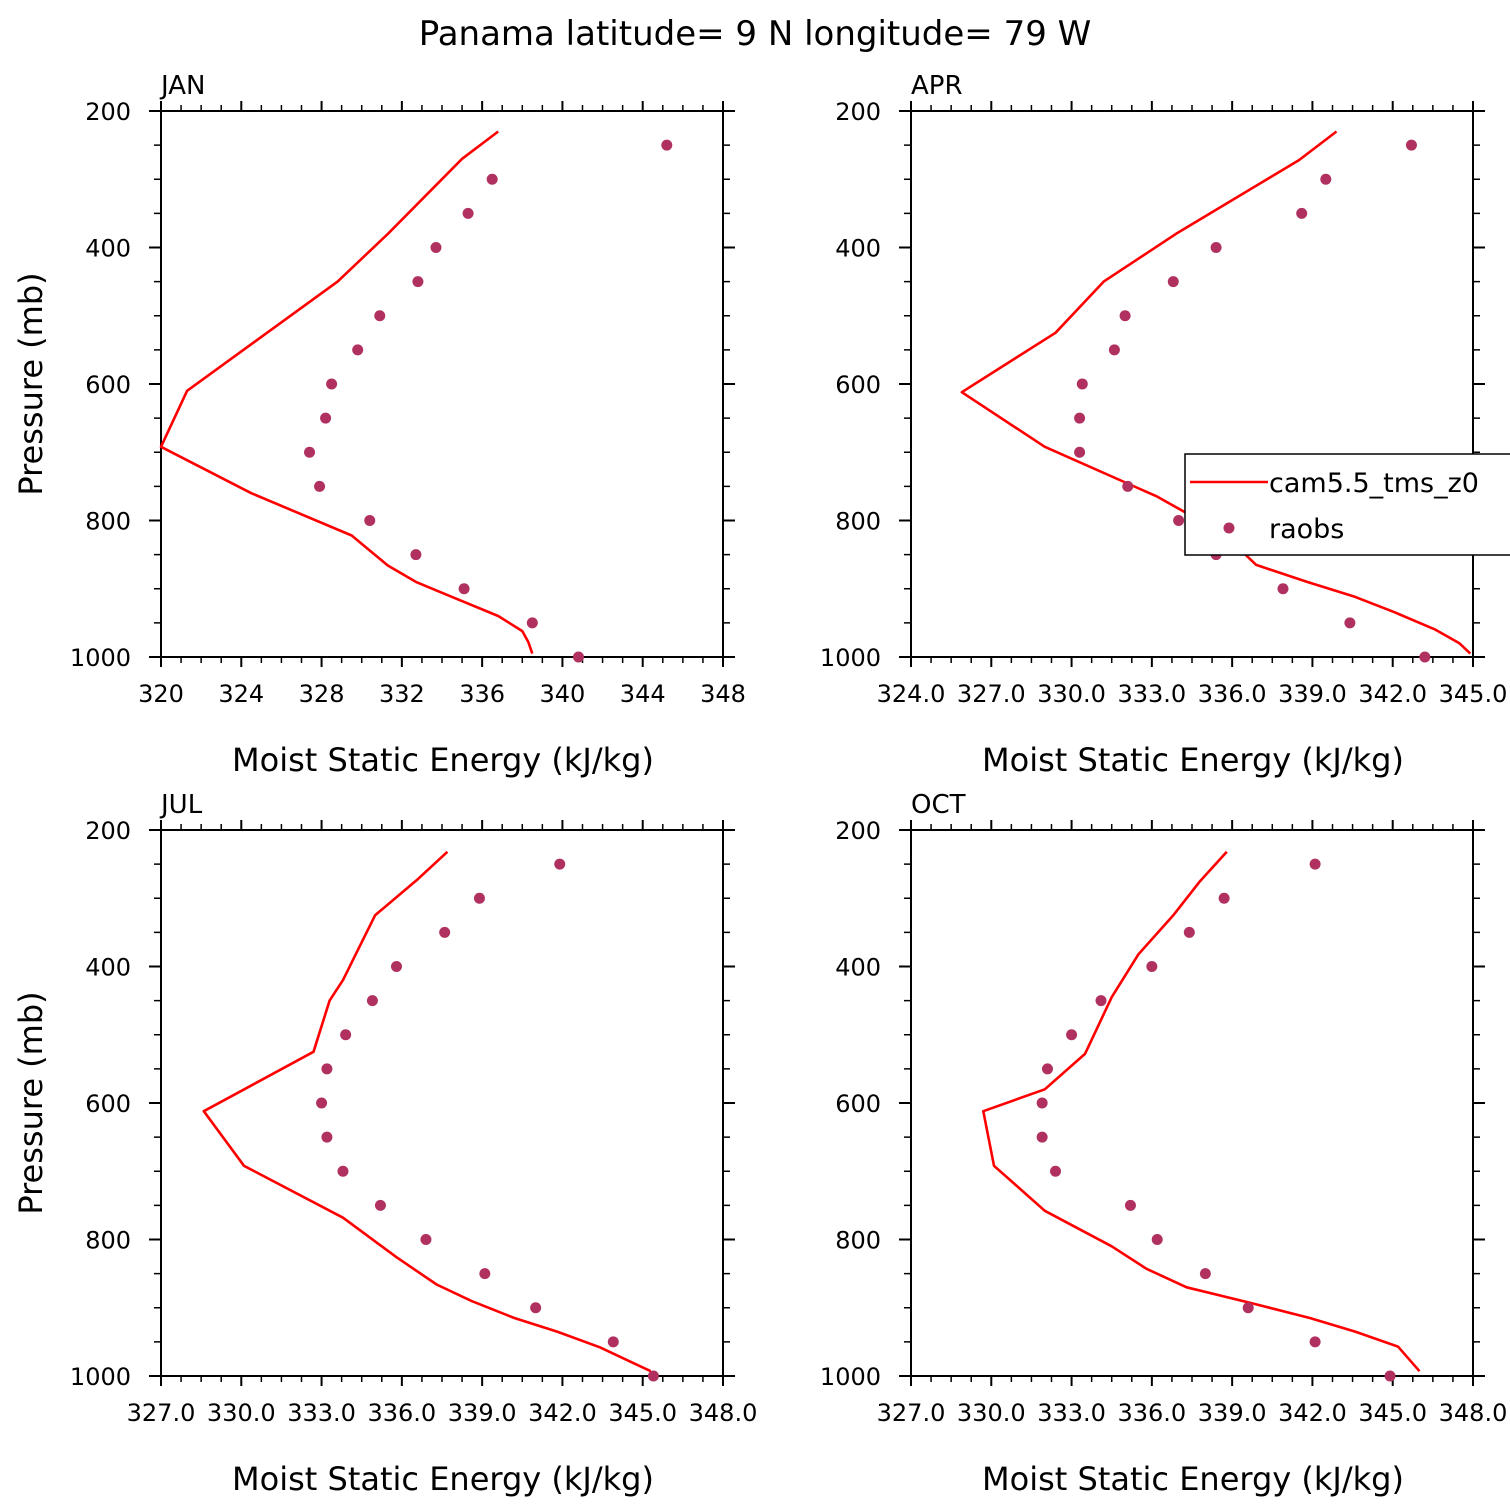 This screenshot has height=1510, width=1510. I want to click on y-axis-title: Pressure (mb), so click(31, 383).